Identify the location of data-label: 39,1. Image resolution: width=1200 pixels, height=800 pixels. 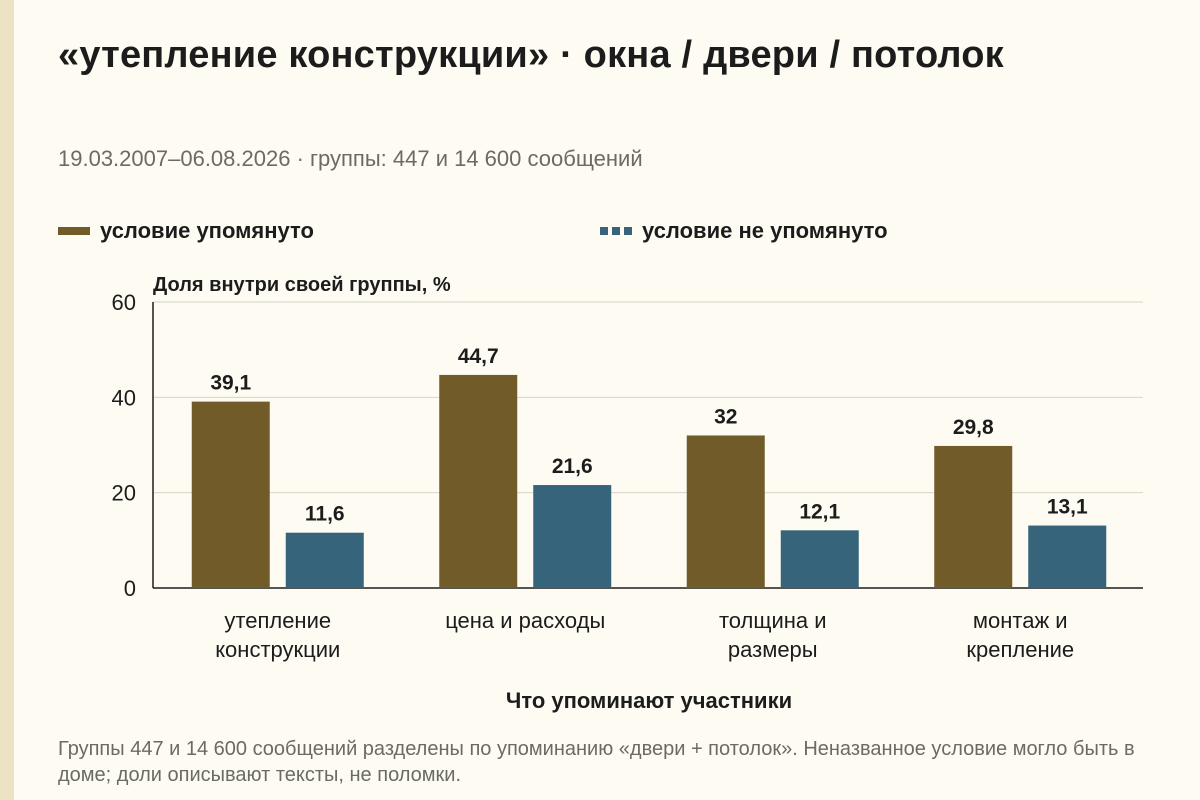
(230, 383).